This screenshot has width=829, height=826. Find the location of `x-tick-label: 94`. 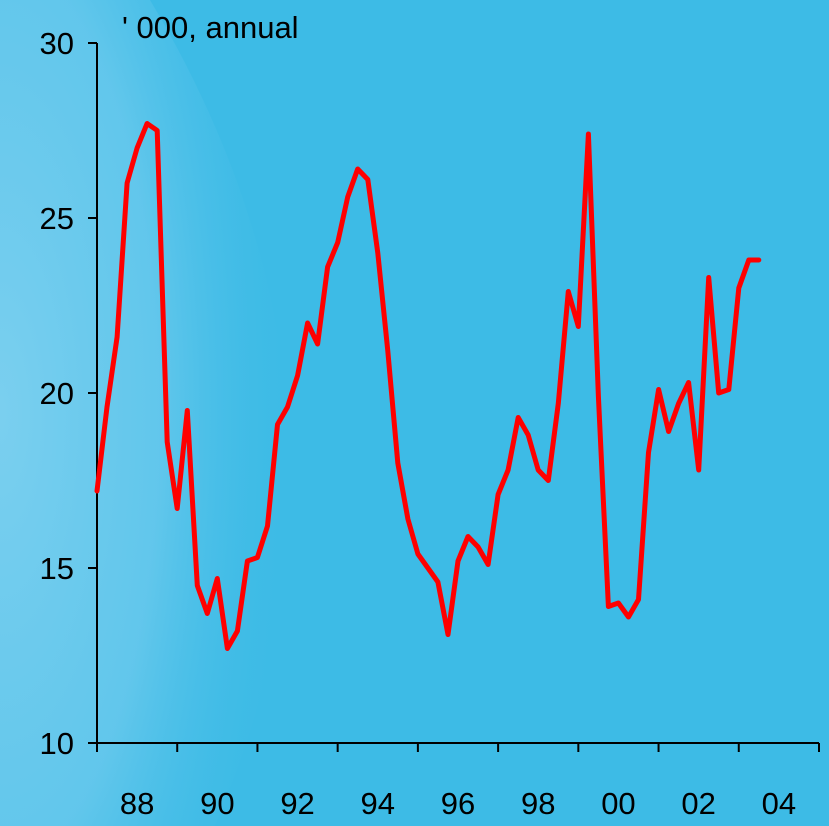

x-tick-label: 94 is located at coordinates (378, 803).